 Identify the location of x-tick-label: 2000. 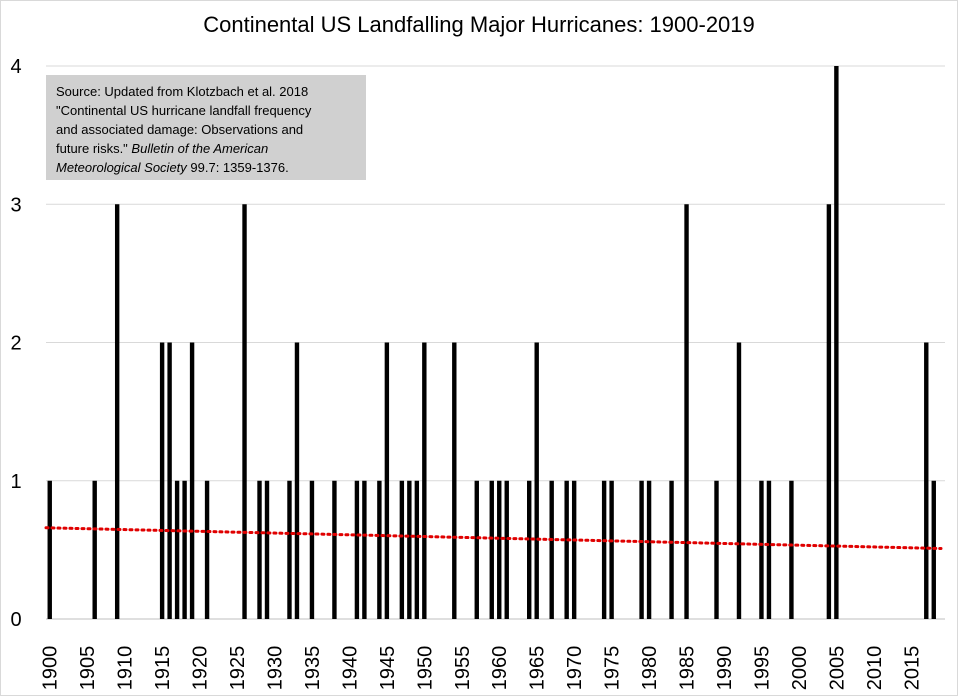
(800, 668).